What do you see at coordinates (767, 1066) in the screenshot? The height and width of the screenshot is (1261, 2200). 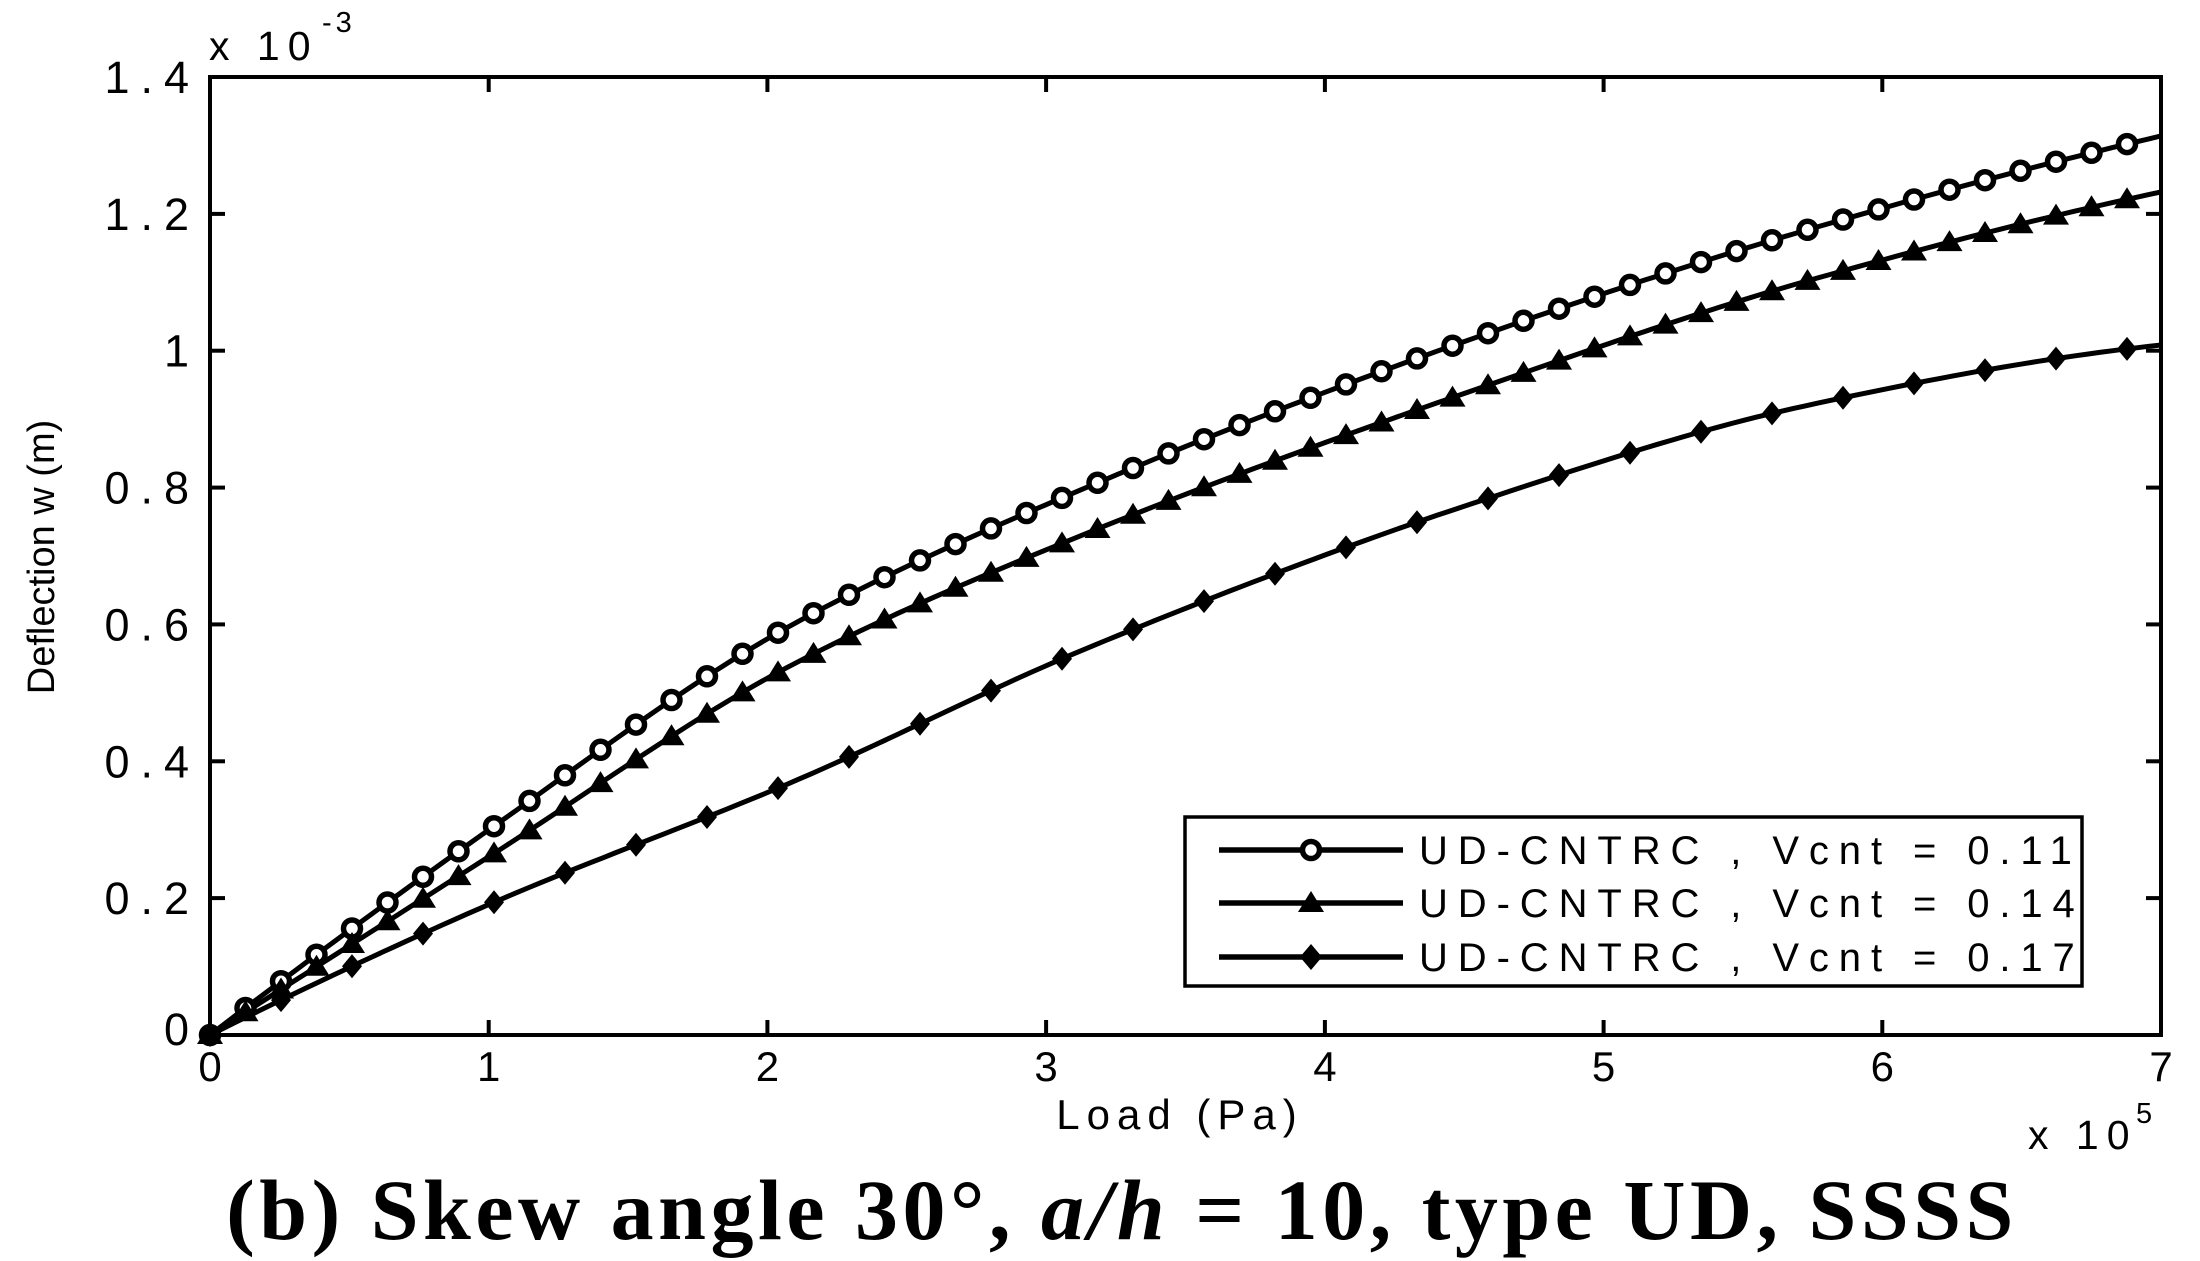 I see `svg-text: 2` at bounding box center [767, 1066].